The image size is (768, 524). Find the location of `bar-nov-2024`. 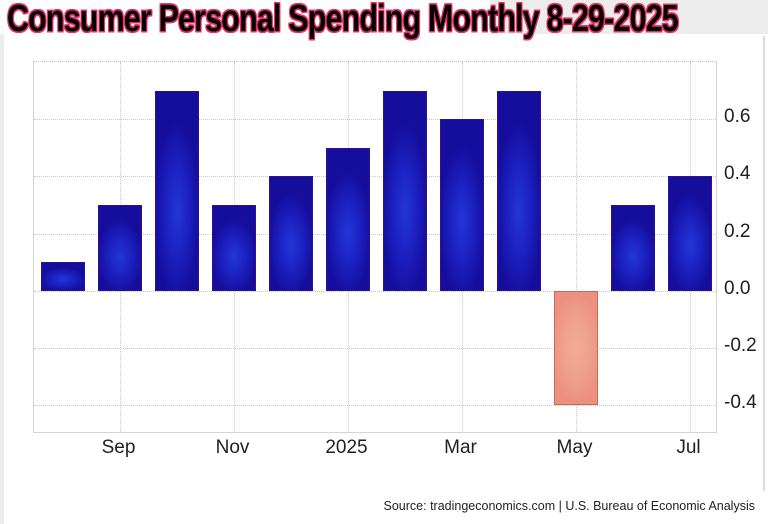

bar-nov-2024 is located at coordinates (233, 248).